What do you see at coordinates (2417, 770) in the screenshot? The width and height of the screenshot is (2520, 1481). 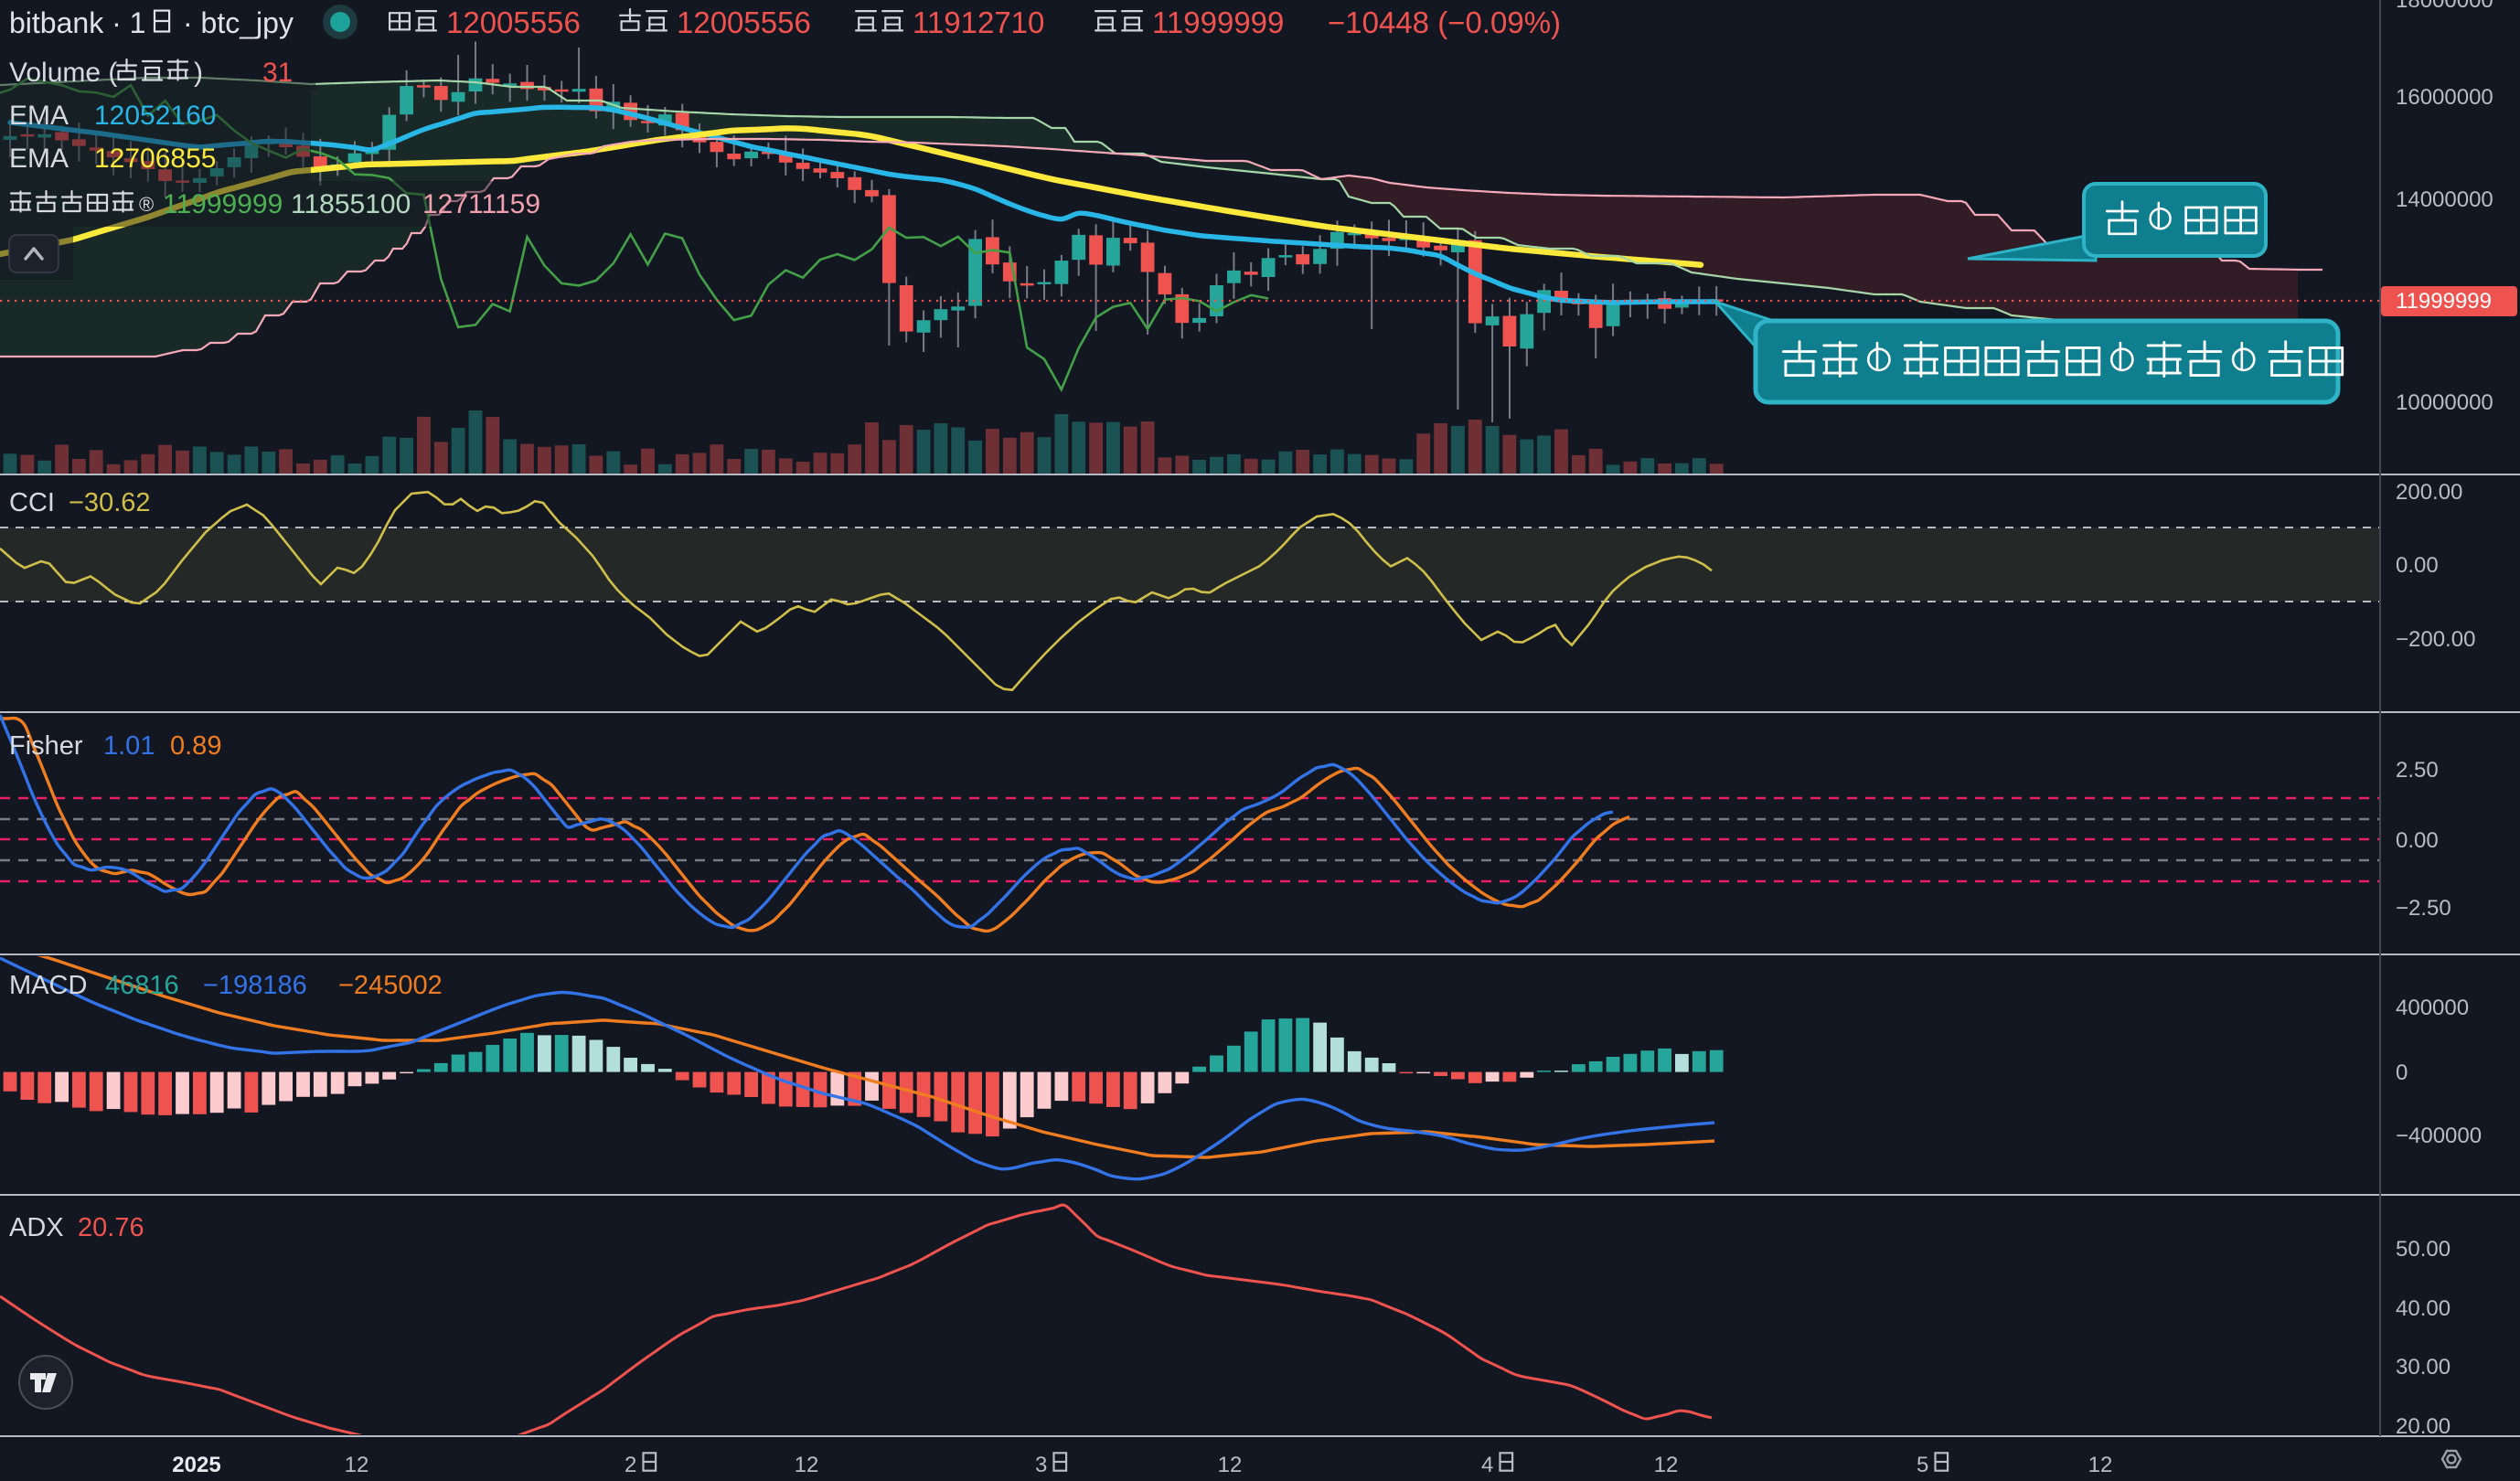 I see `svg-text: 2.50` at bounding box center [2417, 770].